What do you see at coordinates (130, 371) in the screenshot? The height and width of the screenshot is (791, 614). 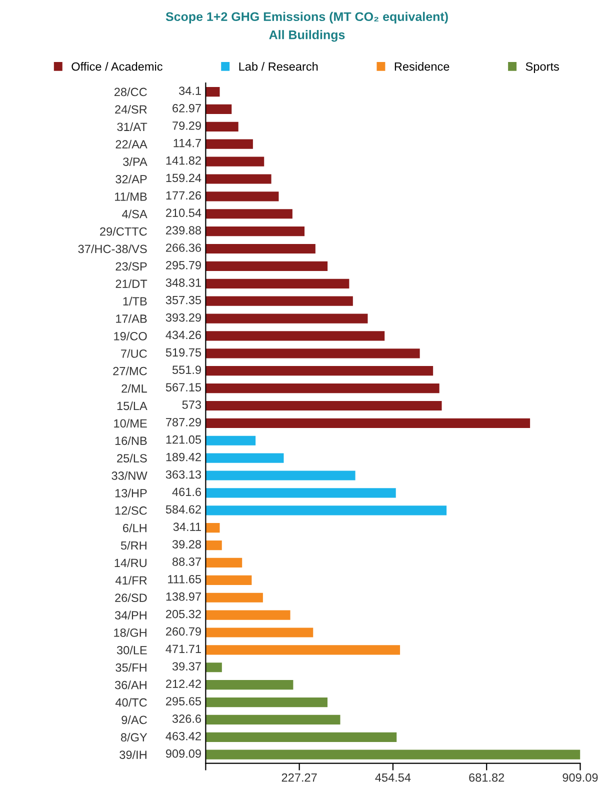 I see `y-tick-label: 27/MC` at bounding box center [130, 371].